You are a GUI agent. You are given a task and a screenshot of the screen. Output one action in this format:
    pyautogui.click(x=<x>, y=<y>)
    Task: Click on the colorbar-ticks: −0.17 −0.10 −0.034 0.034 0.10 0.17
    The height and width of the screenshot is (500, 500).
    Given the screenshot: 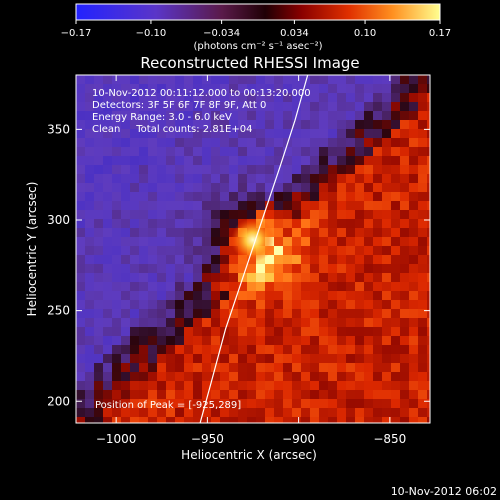 What is the action you would take?
    pyautogui.click(x=256, y=29)
    